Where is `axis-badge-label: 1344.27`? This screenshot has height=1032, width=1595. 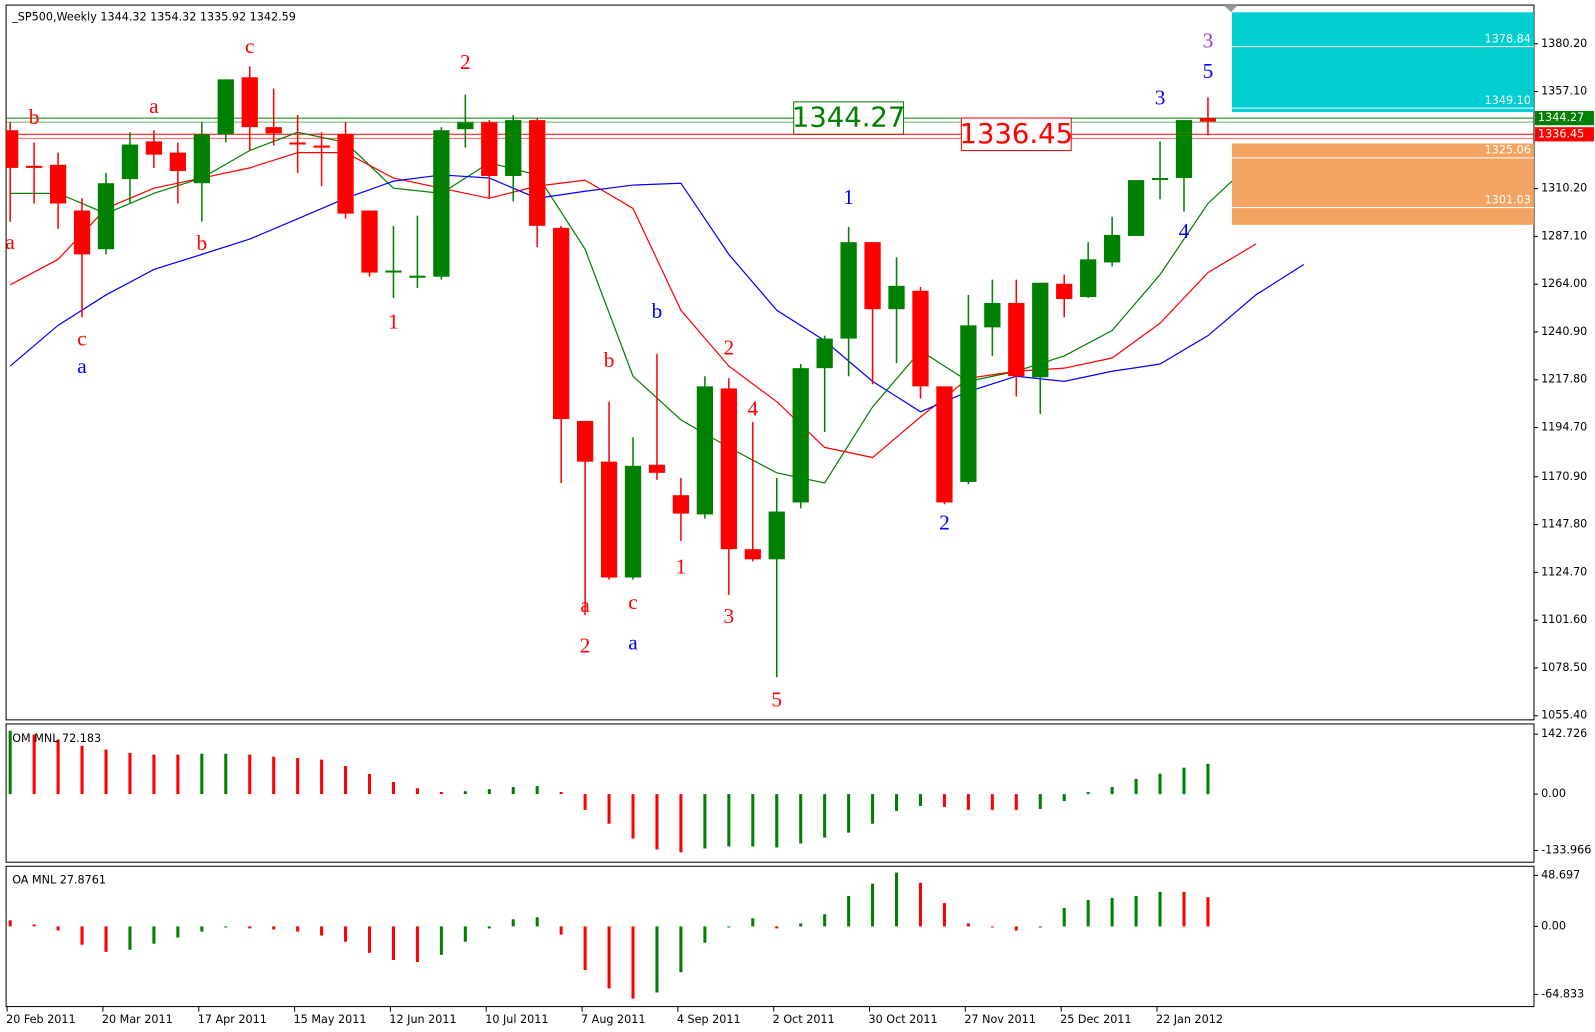
axis-badge-label: 1344.27 is located at coordinates (1561, 117).